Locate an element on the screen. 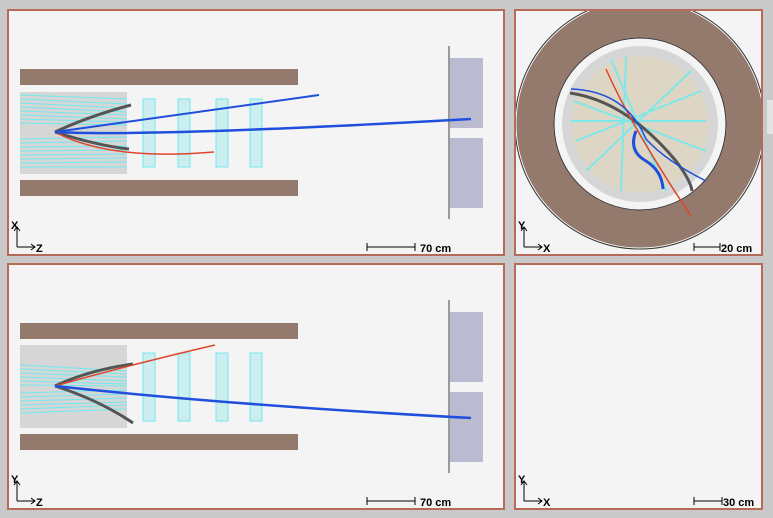 The width and height of the screenshot is (773, 518). magnet-yoke-inner-edge is located at coordinates (640, 124).